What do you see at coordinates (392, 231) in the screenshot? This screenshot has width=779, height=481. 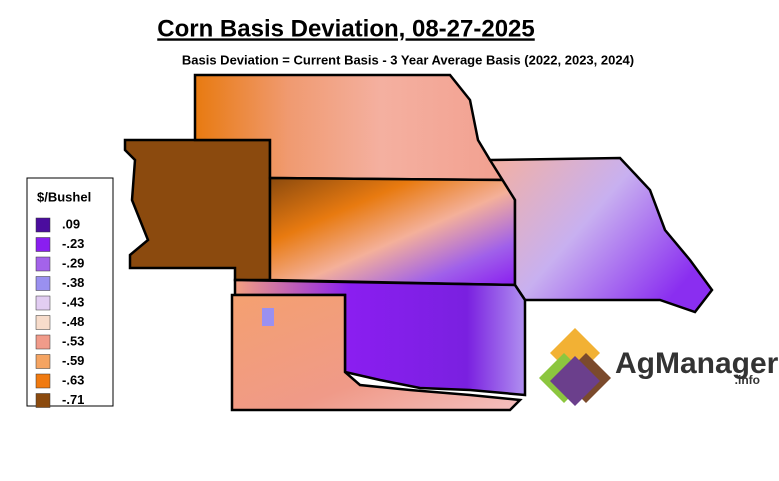 I see `kansas` at bounding box center [392, 231].